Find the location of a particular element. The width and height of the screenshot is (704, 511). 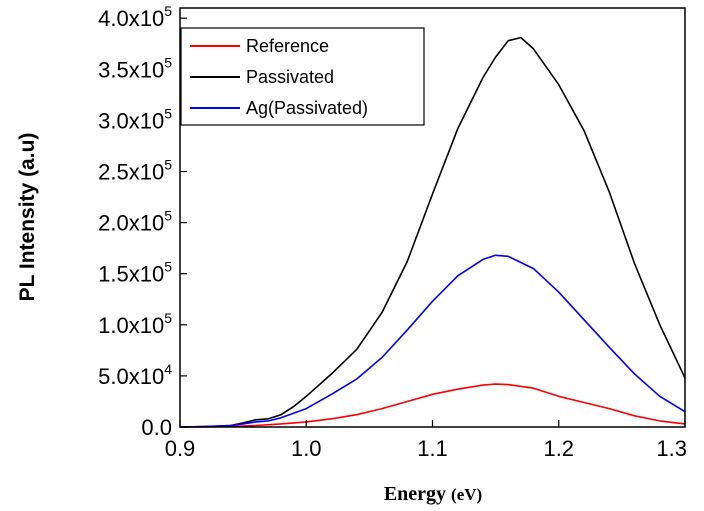

x-axis-label-unit: (eV) is located at coordinates (466, 494).